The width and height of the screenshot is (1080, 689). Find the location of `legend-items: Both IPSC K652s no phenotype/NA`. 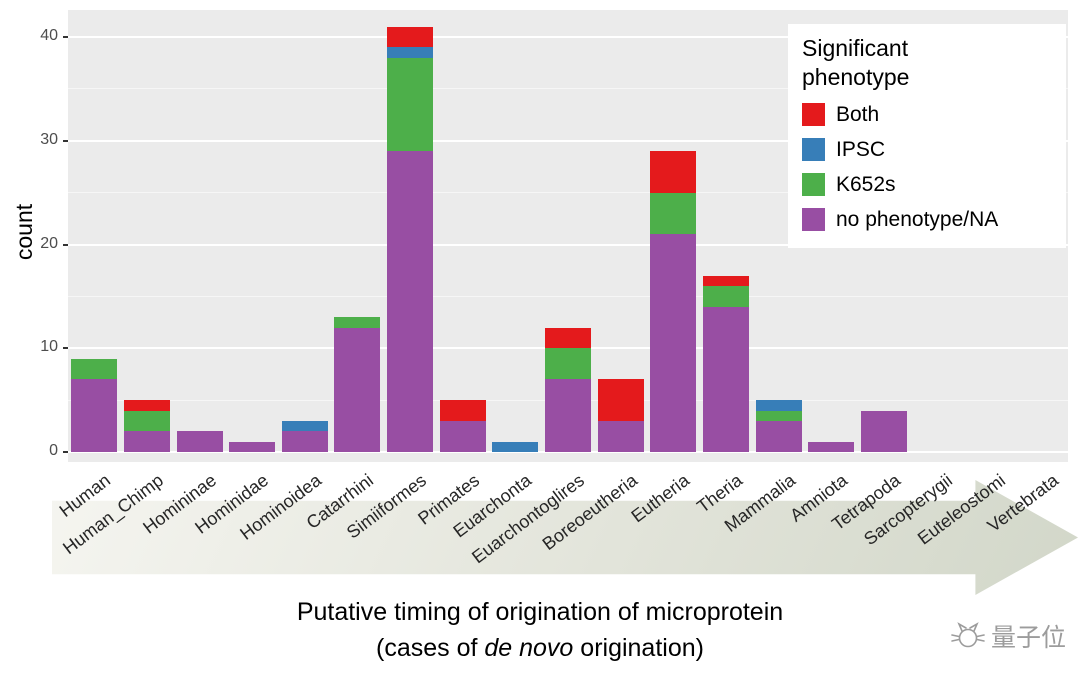

legend-items: Both IPSC K652s no phenotype/NA is located at coordinates (927, 167).